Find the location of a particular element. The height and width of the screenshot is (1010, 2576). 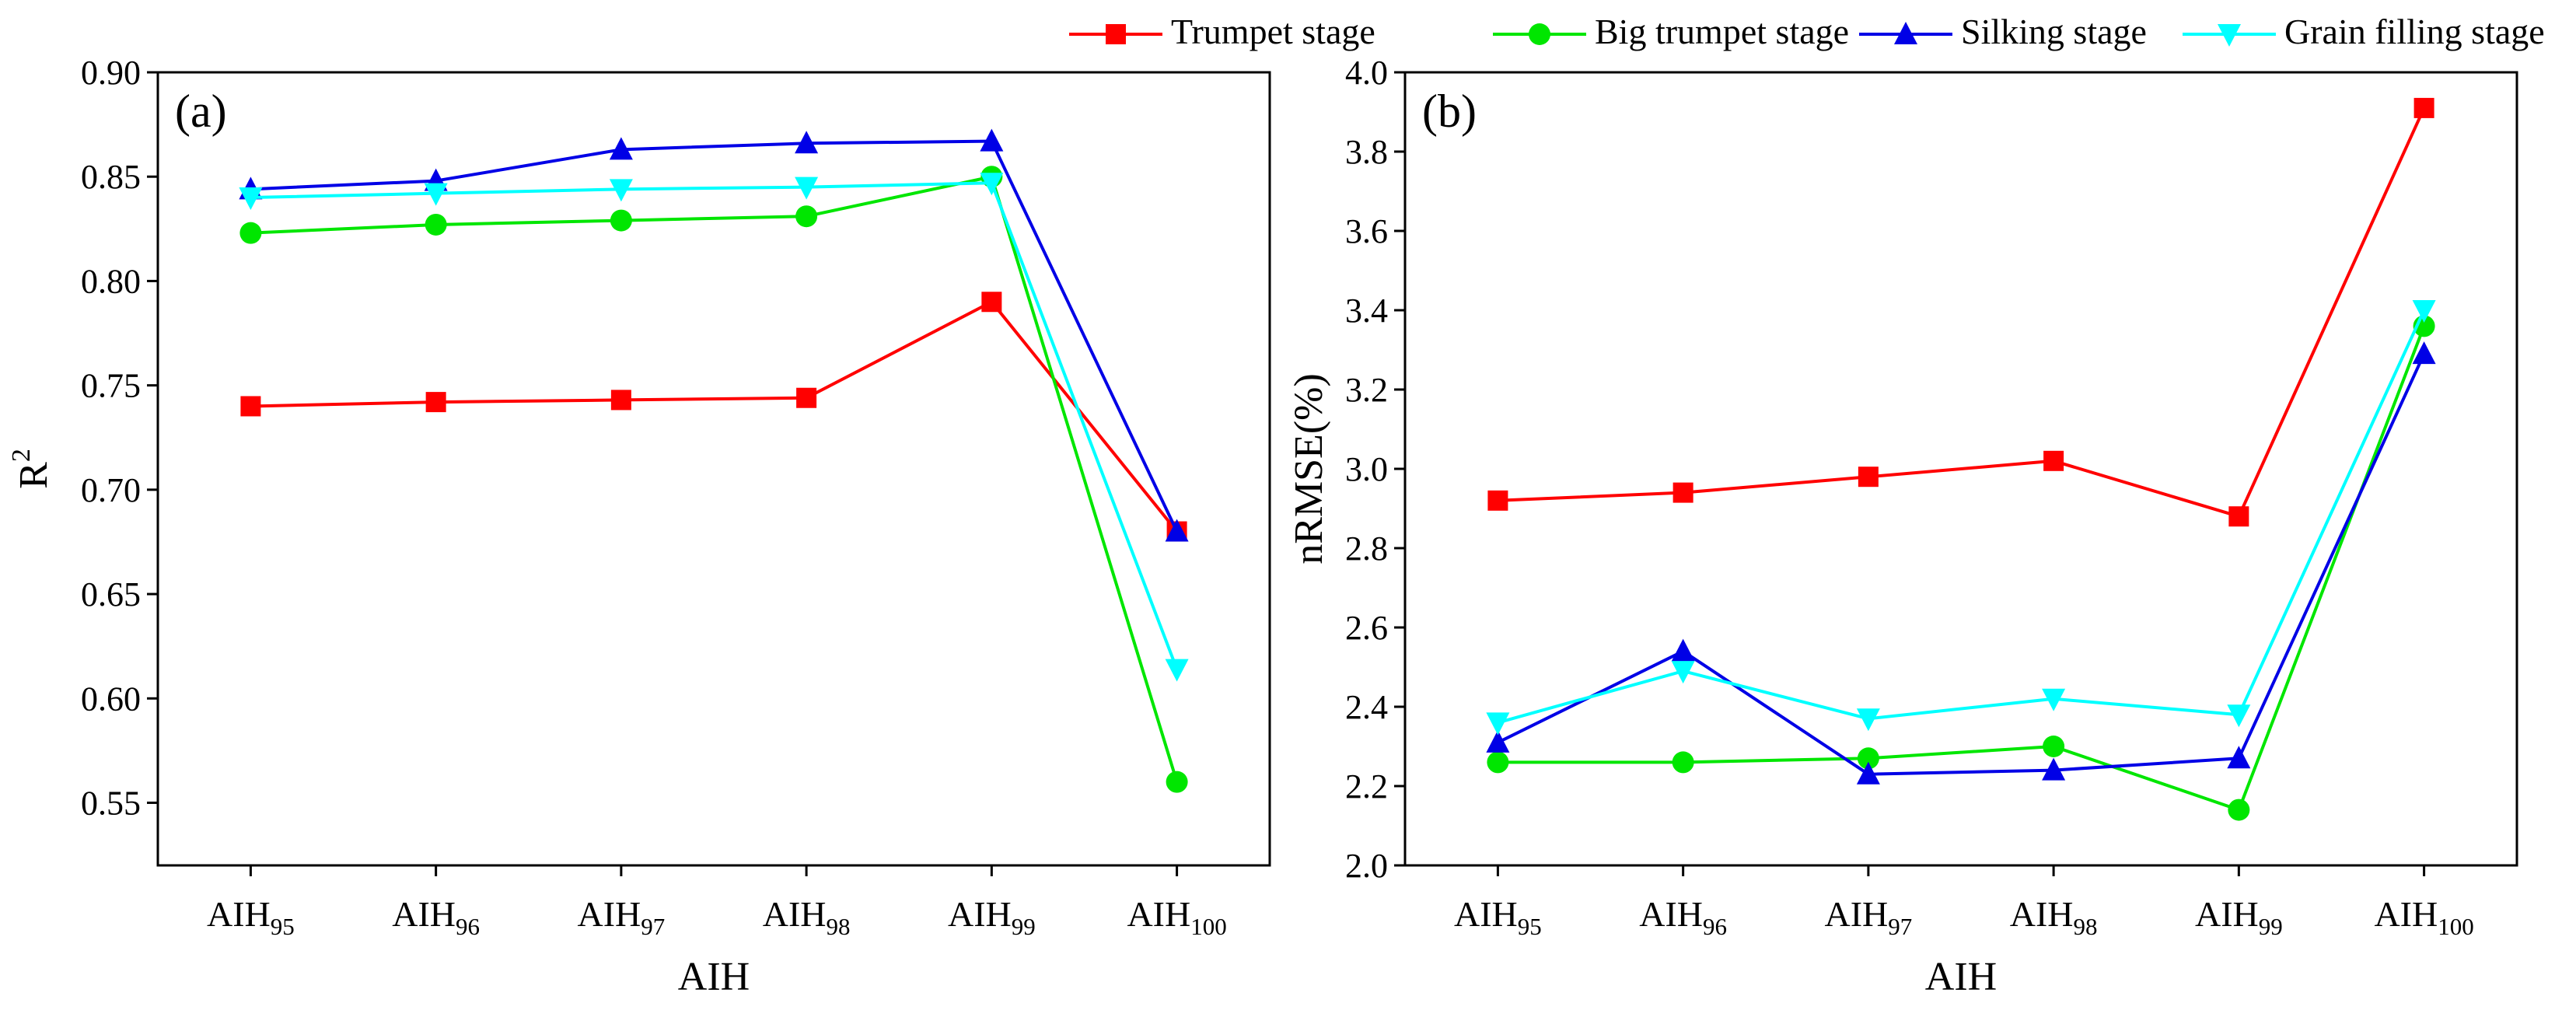

panel-label: (b) is located at coordinates (1449, 111).